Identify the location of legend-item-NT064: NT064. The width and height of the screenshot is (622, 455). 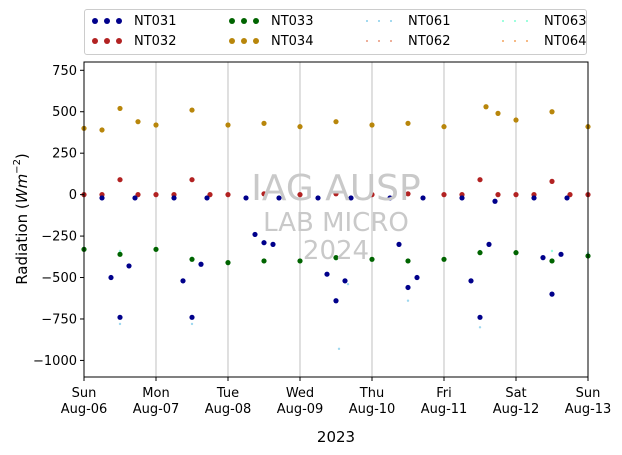
(543, 41).